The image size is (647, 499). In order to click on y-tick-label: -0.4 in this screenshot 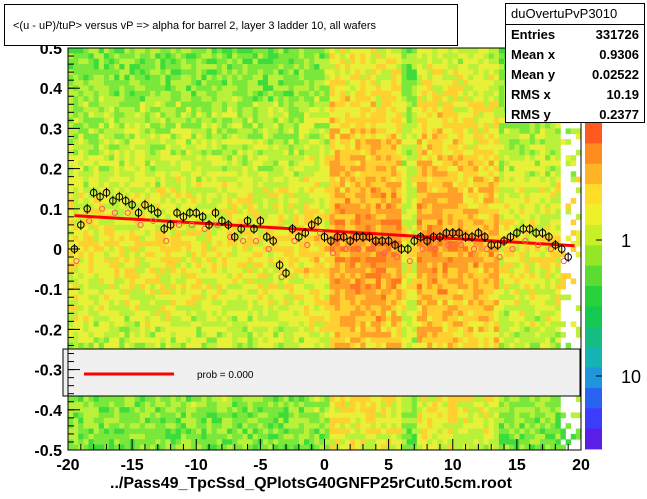, I will do `click(48, 411)`.